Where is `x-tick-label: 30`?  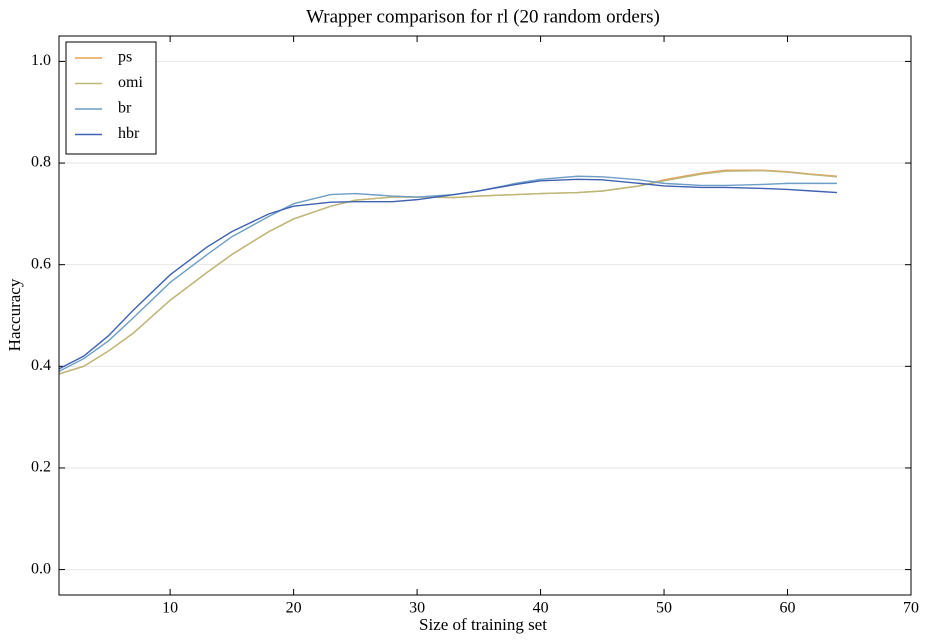 x-tick-label: 30 is located at coordinates (417, 608).